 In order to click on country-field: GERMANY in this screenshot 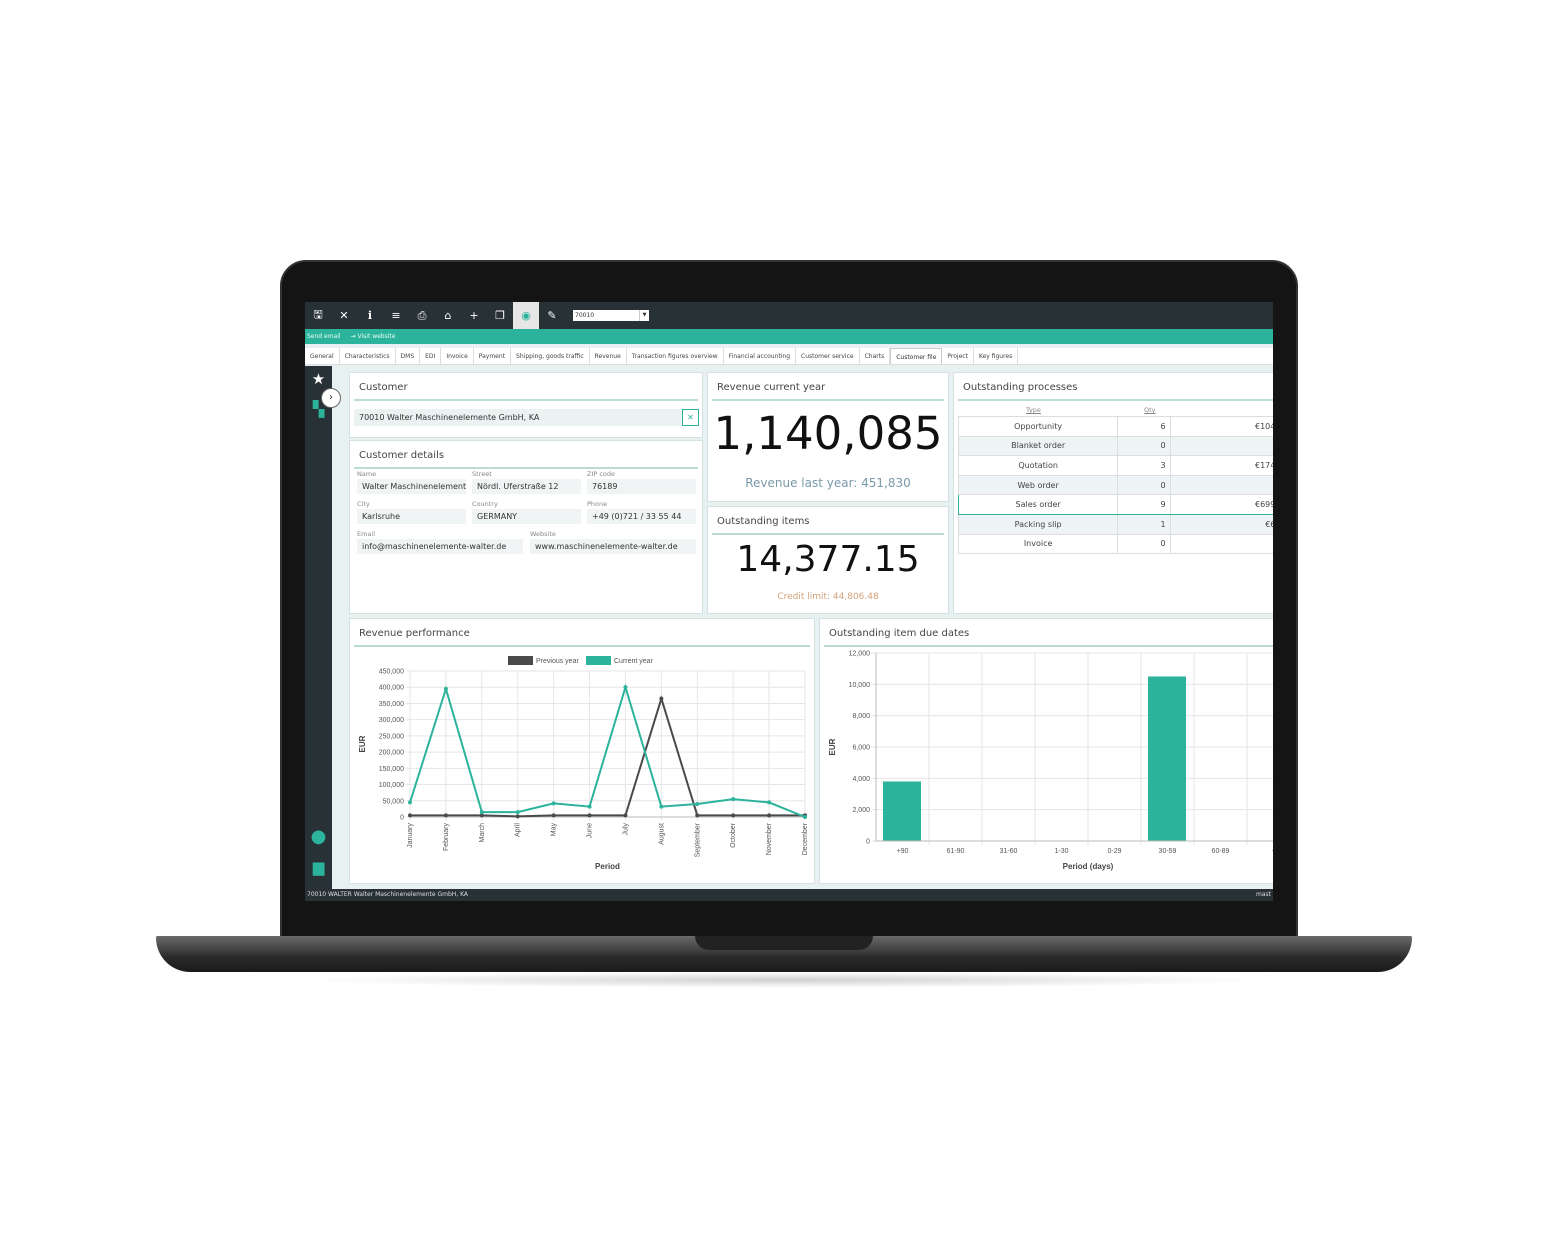, I will do `click(526, 516)`.